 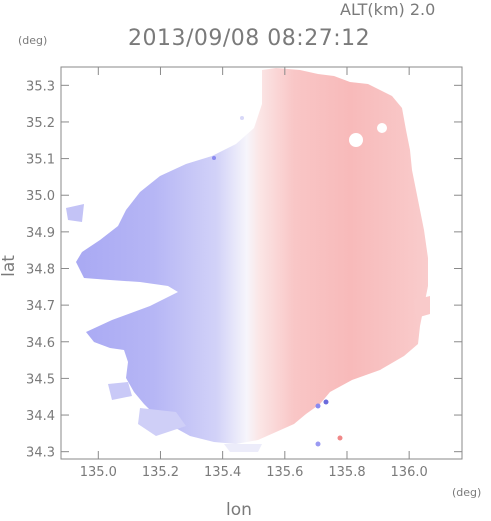 I want to click on x-tick-label: 135.2, so click(x=160, y=472).